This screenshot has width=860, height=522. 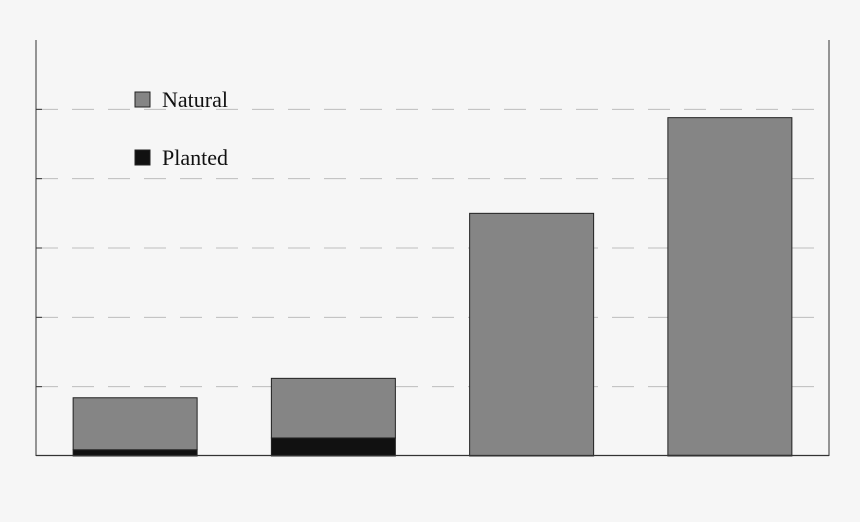 I want to click on legend: Natural Planted, so click(x=181, y=128).